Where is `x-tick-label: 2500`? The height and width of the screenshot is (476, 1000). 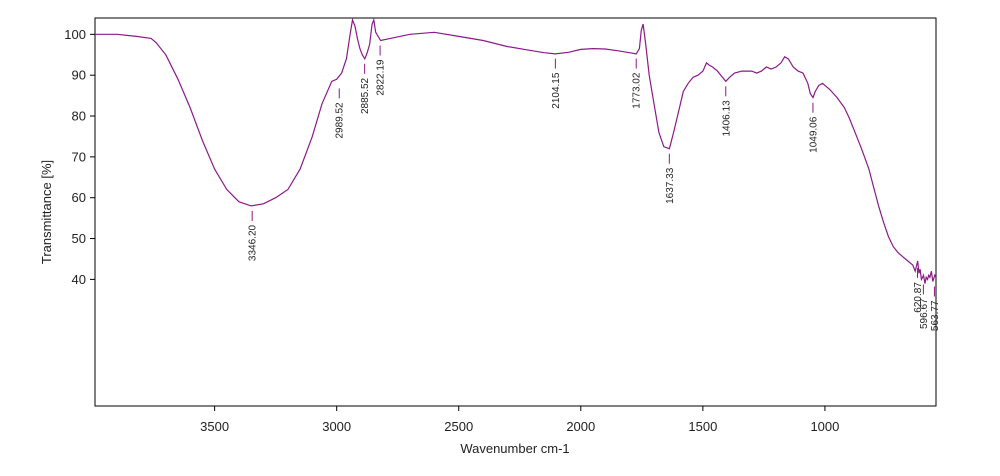
x-tick-label: 2500 is located at coordinates (458, 426).